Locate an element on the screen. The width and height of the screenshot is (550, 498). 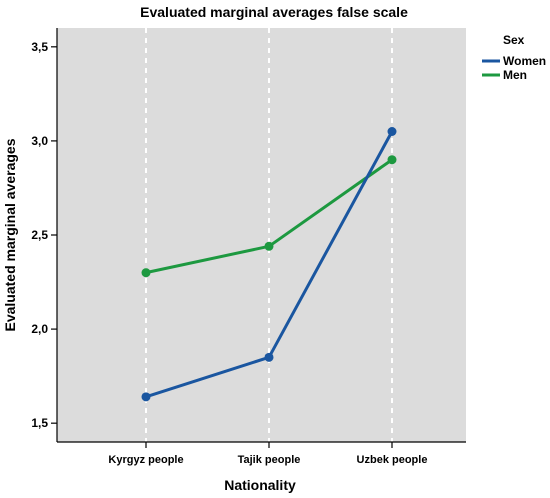
y-tick-label-4: 3,0 is located at coordinates (39, 141).